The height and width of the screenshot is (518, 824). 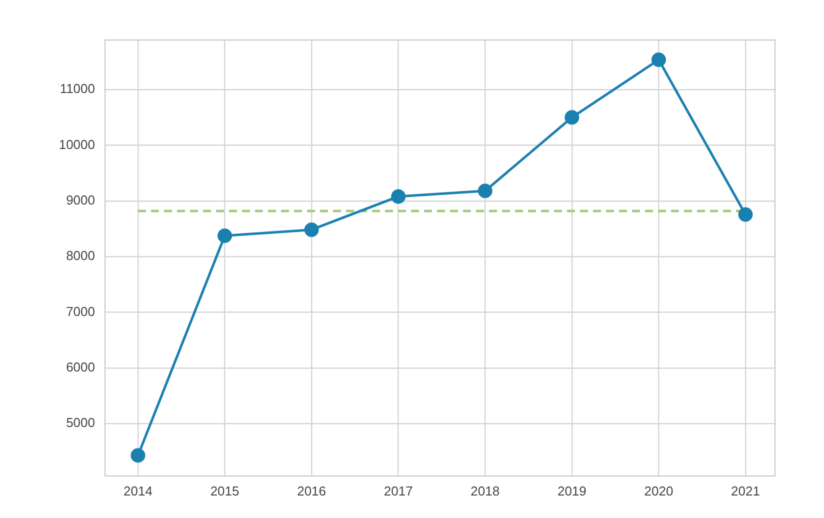 I want to click on y-tick-label: 8000, so click(x=80, y=256).